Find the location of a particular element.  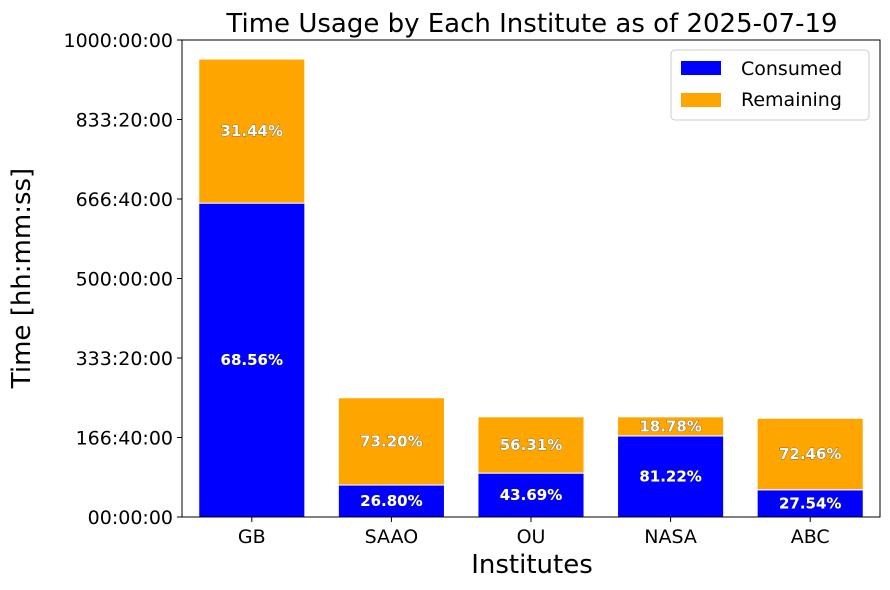

x-axis: GB SAAO OU NASA ABC is located at coordinates (534, 532).